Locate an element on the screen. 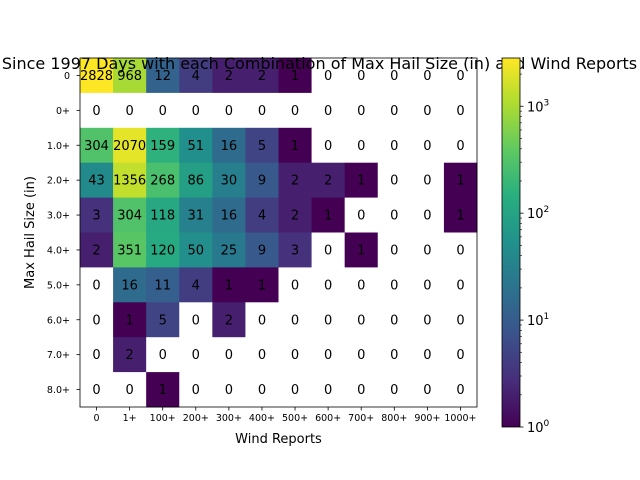 The image size is (640, 480). x-tick-label: 200+ is located at coordinates (196, 418).